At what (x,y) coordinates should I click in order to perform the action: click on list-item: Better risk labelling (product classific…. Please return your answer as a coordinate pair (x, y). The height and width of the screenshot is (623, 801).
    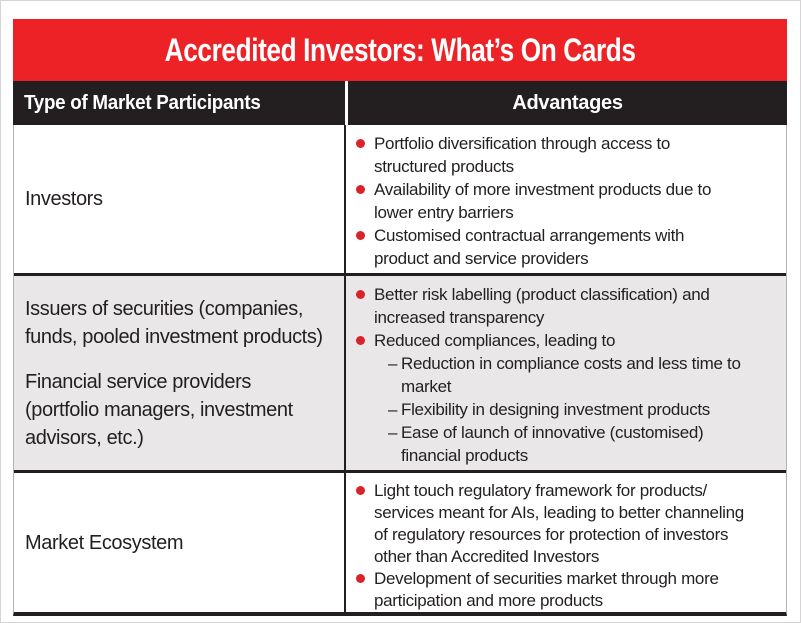
    Looking at the image, I should click on (568, 306).